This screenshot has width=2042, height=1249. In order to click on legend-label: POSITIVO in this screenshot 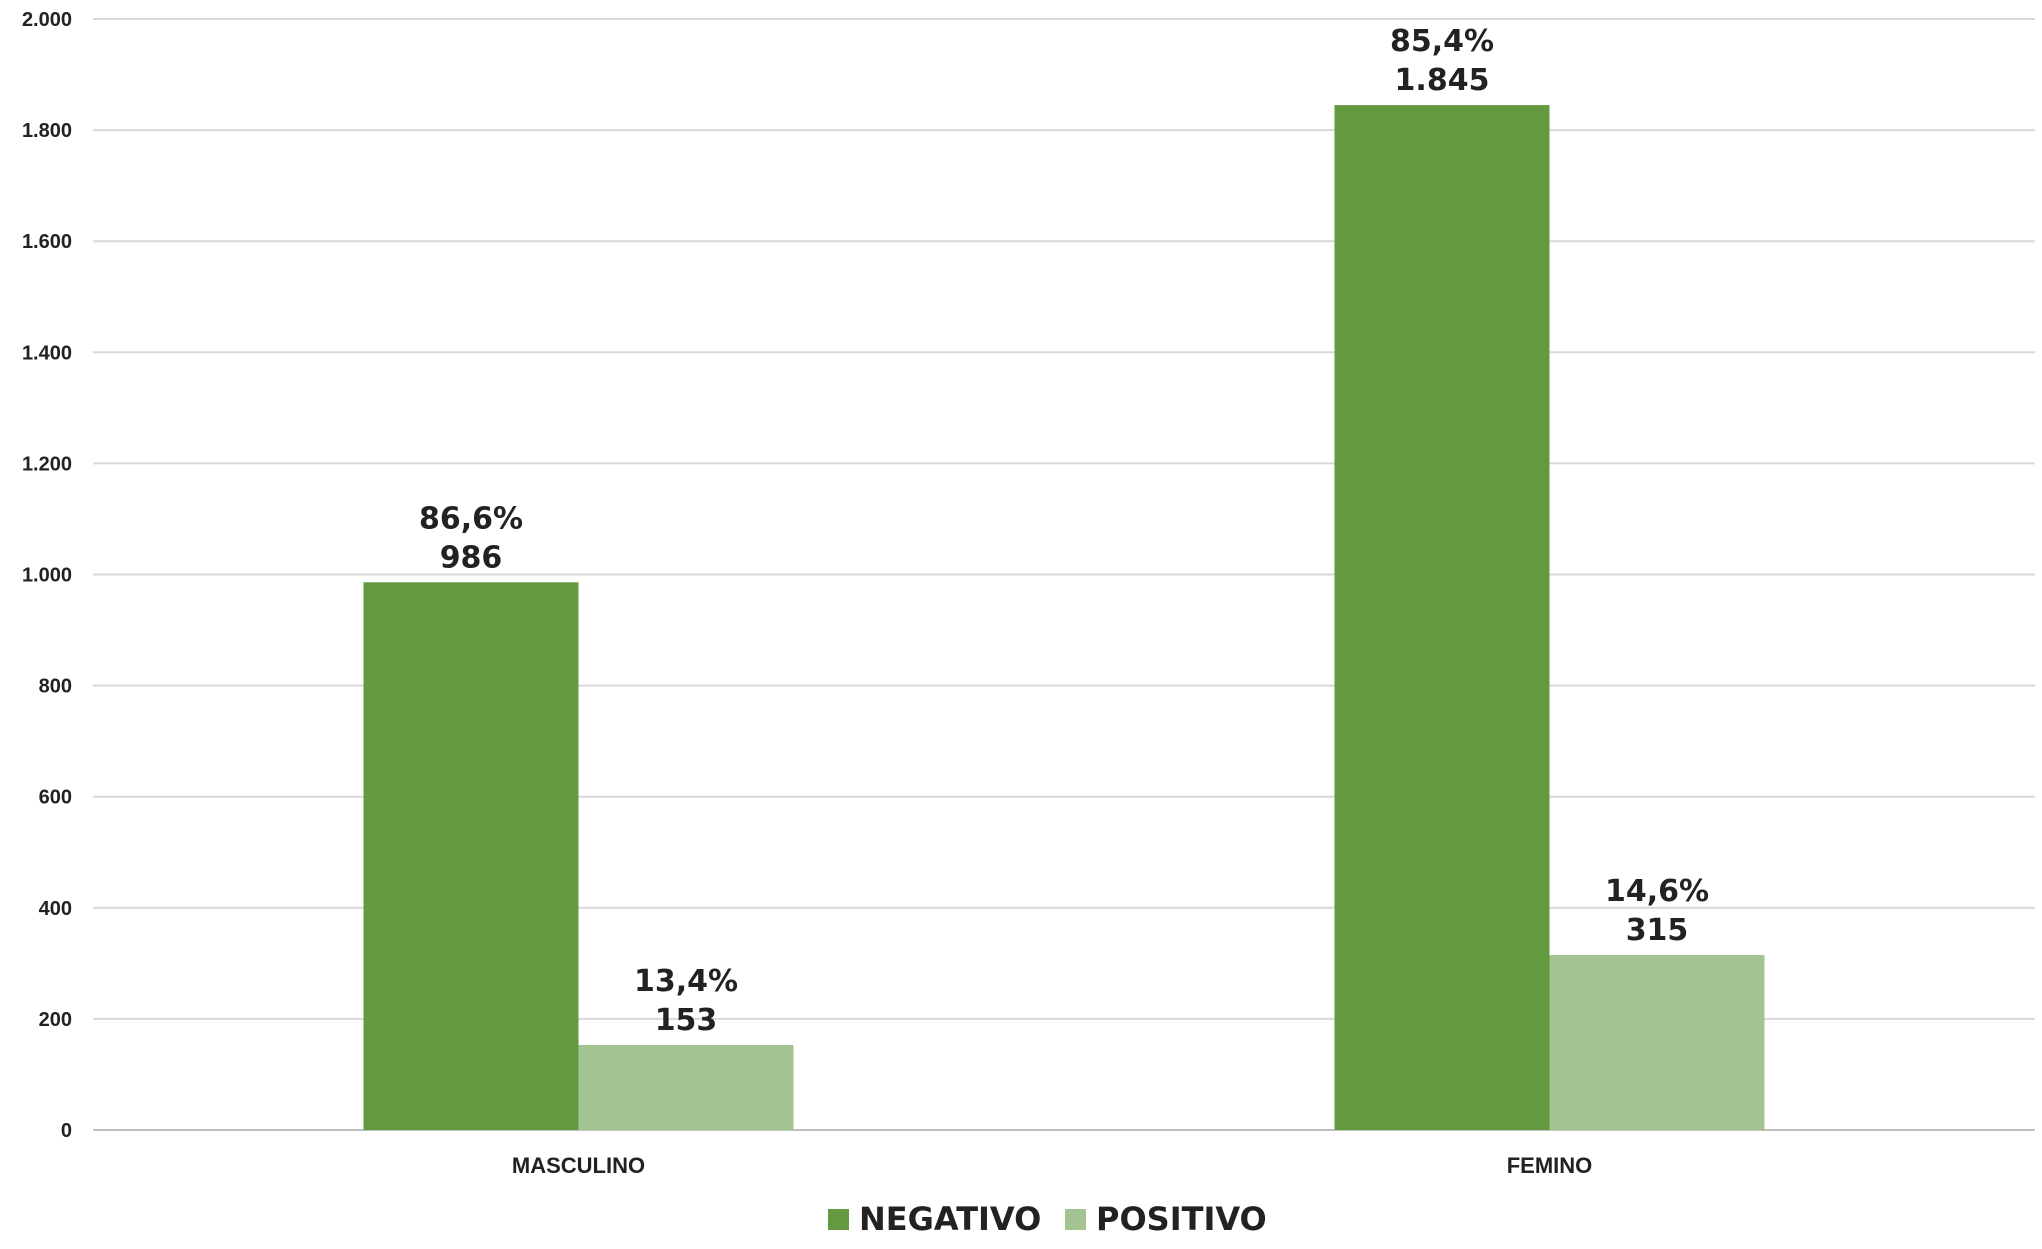, I will do `click(1181, 1219)`.